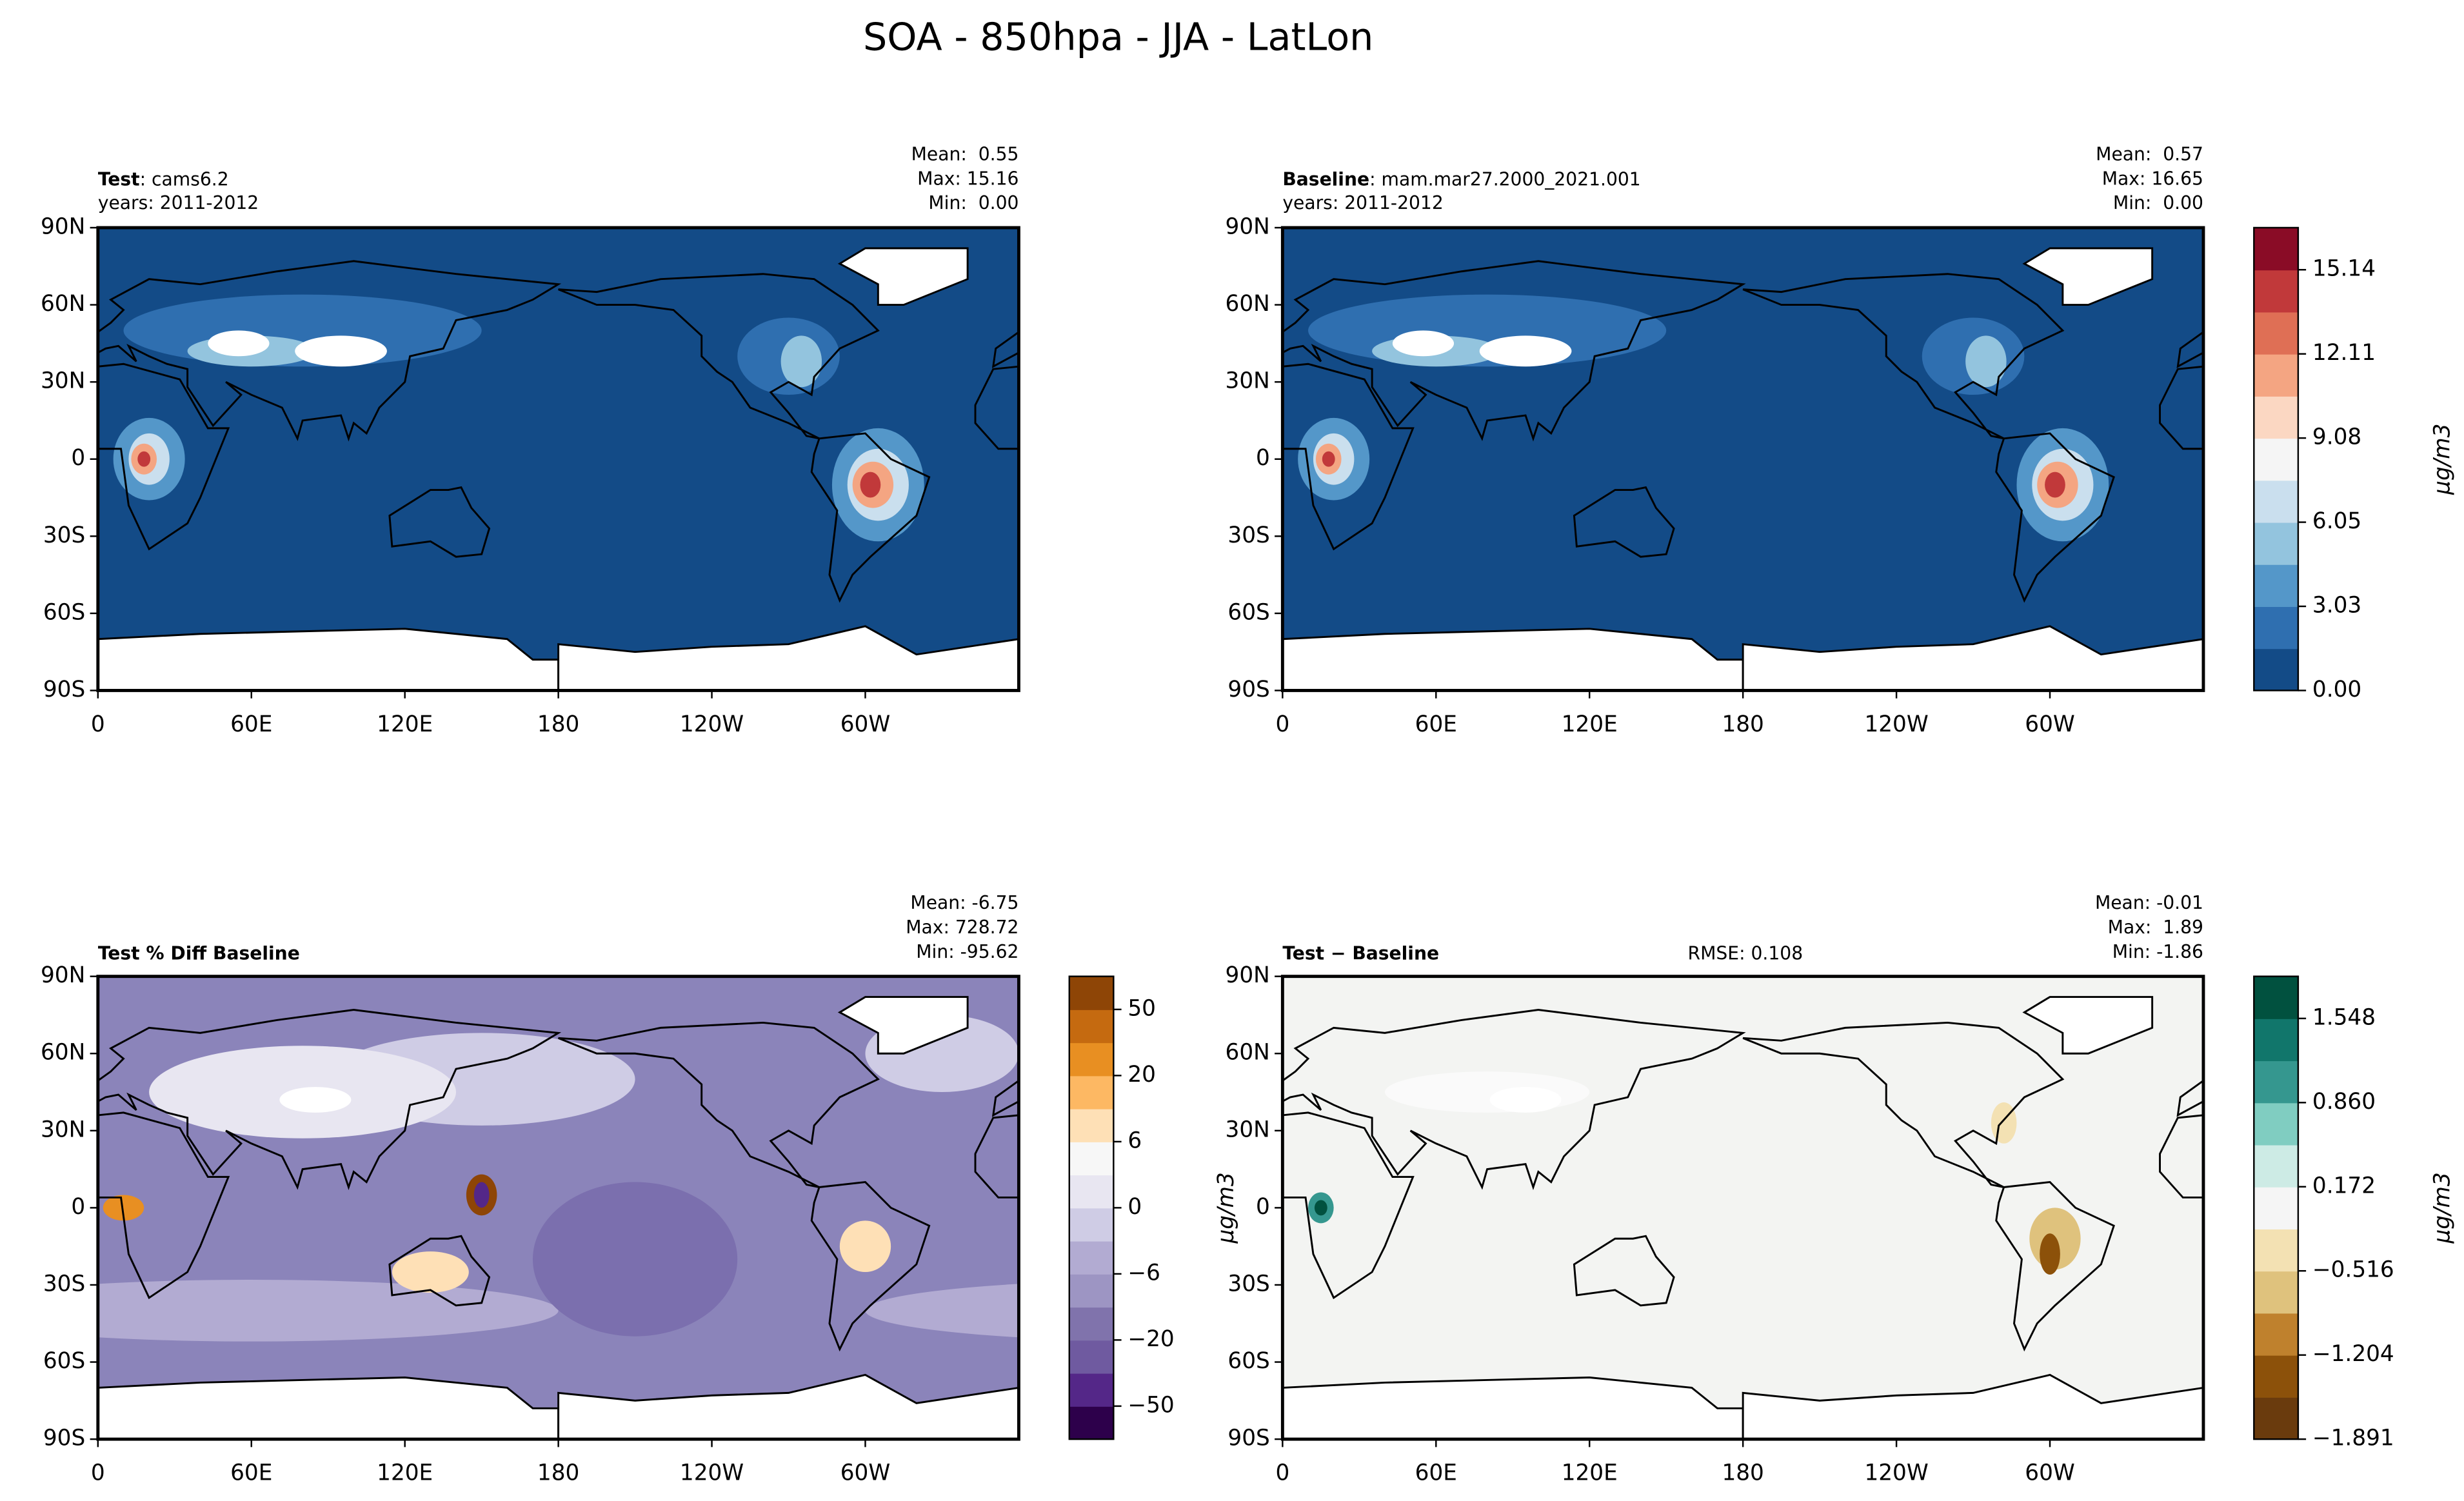 This screenshot has width=2464, height=1501. What do you see at coordinates (1135, 1207) in the screenshot?
I see `colorbar-tick-label: 0` at bounding box center [1135, 1207].